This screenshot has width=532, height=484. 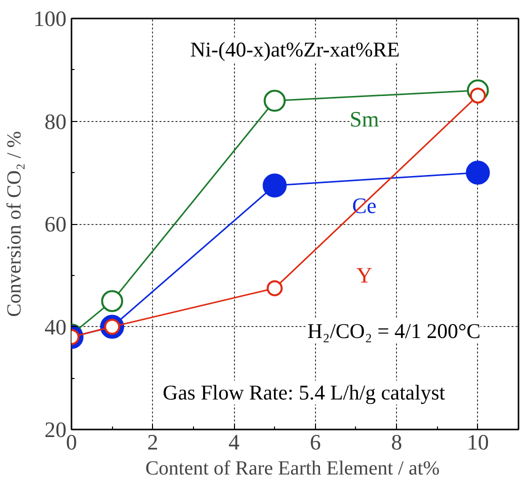 I want to click on x-tick-label: 2, so click(x=152, y=442).